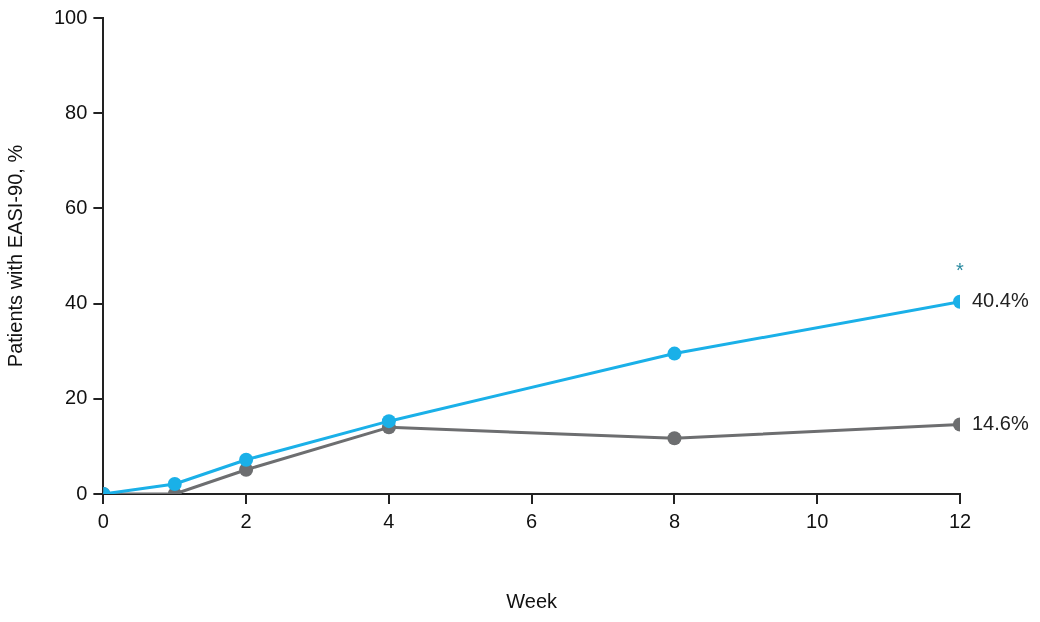  I want to click on y-axis-title: Patients with EASI-90, %, so click(14, 256).